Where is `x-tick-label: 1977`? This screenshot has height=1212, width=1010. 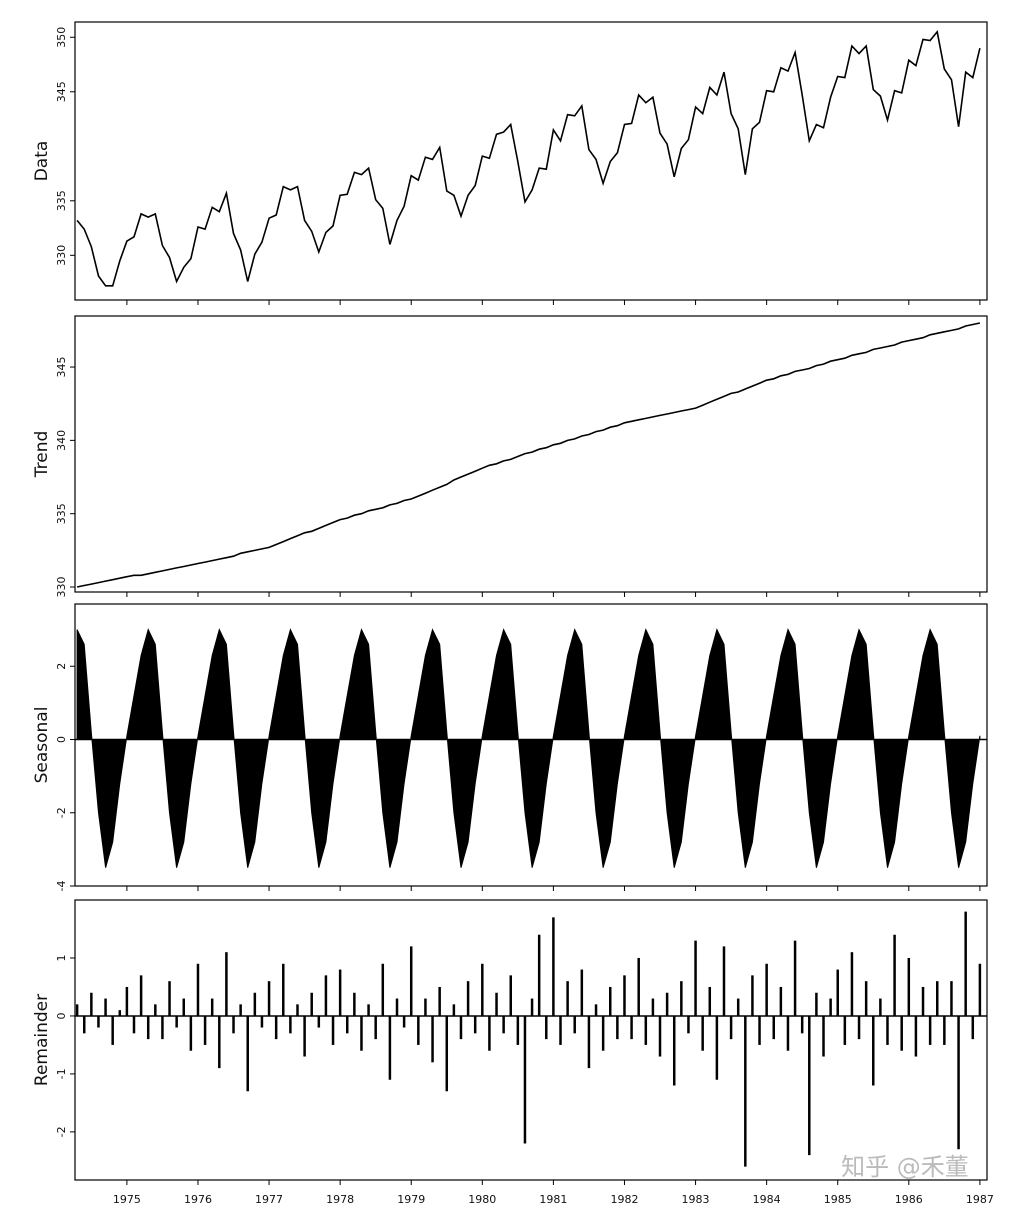 x-tick-label: 1977 is located at coordinates (269, 1199).